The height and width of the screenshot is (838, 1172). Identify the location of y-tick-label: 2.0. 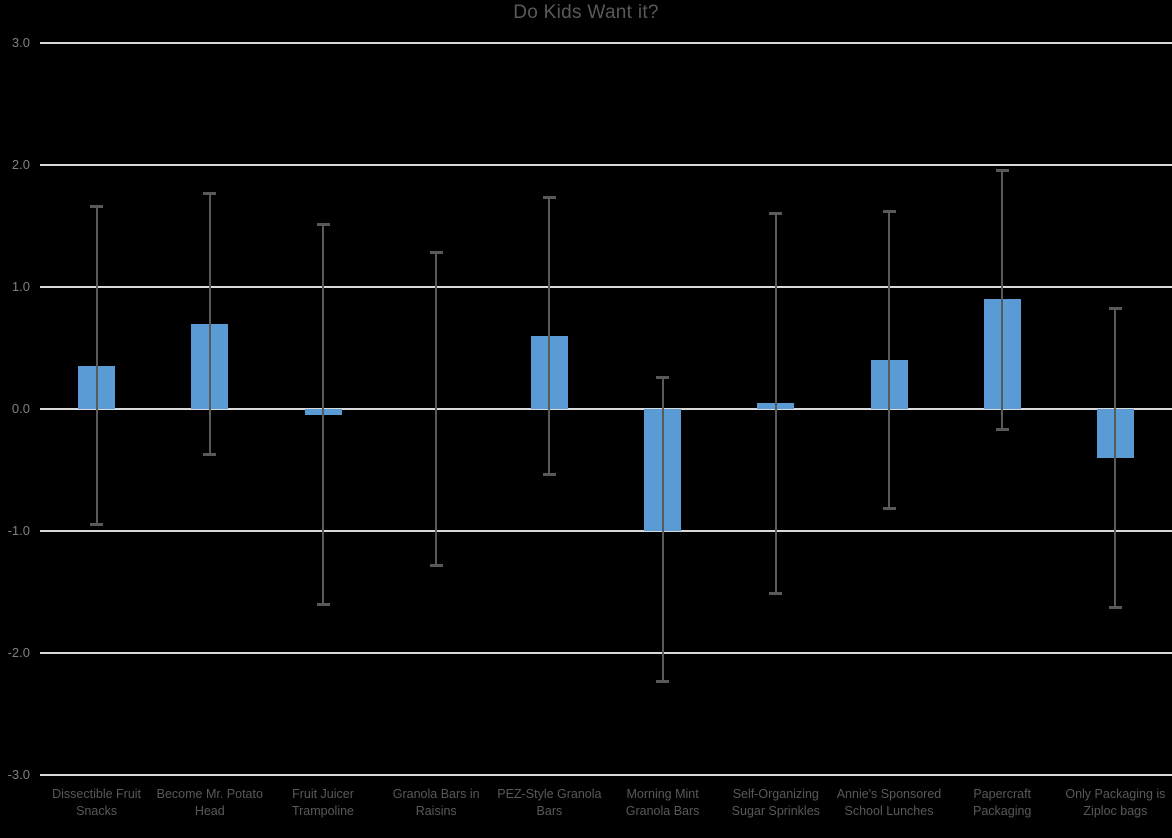
(20, 164).